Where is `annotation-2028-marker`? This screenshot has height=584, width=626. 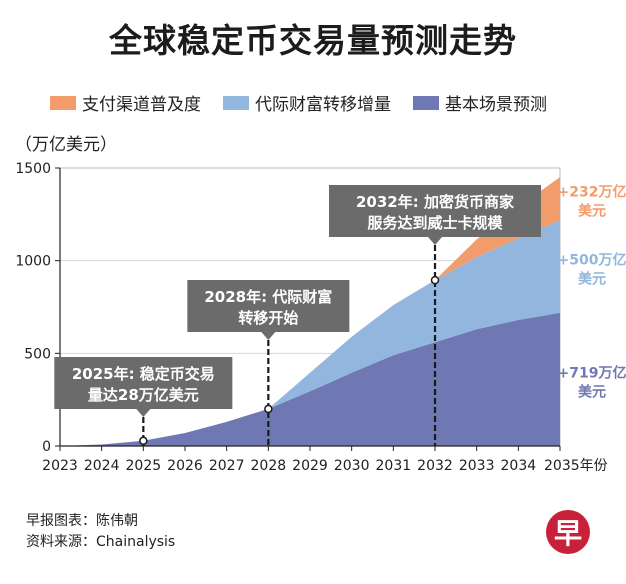 annotation-2028-marker is located at coordinates (268, 409).